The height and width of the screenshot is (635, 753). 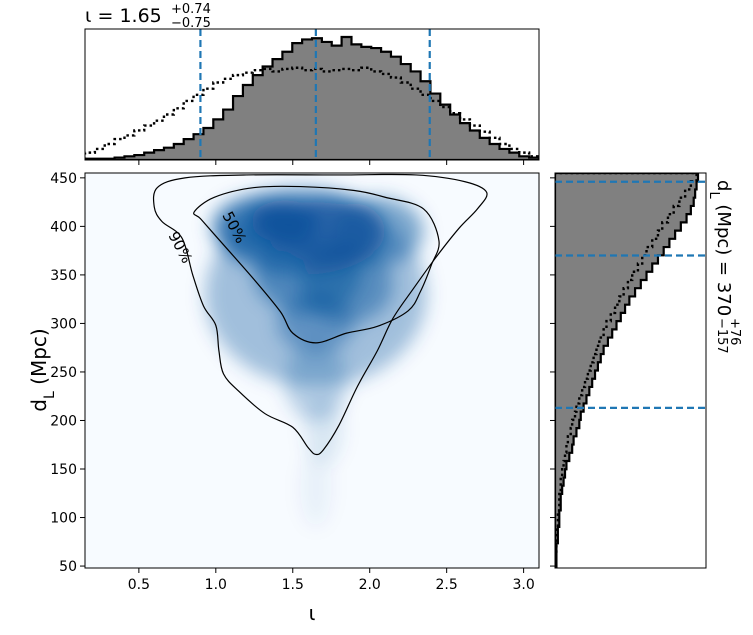 I want to click on x-tick-label: 3.0, so click(x=523, y=585).